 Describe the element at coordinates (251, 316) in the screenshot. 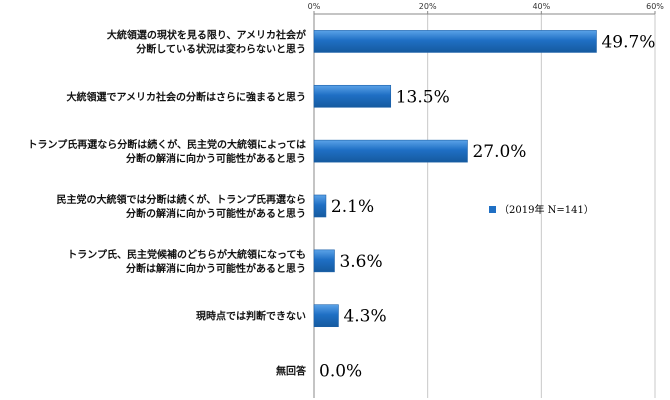

I see `category-label: 現時点では判断できない` at that location.